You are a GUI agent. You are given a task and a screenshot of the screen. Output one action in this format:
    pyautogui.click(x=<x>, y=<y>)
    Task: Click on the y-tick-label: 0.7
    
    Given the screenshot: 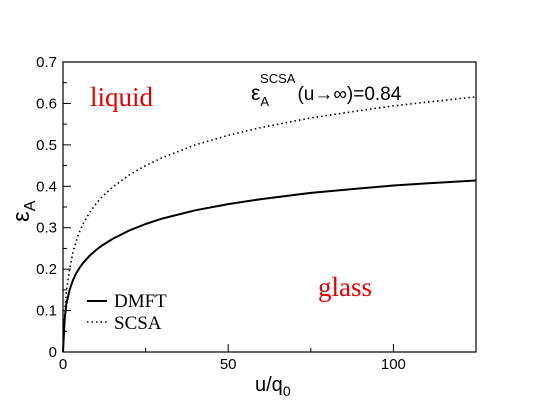 What is the action you would take?
    pyautogui.click(x=46, y=62)
    